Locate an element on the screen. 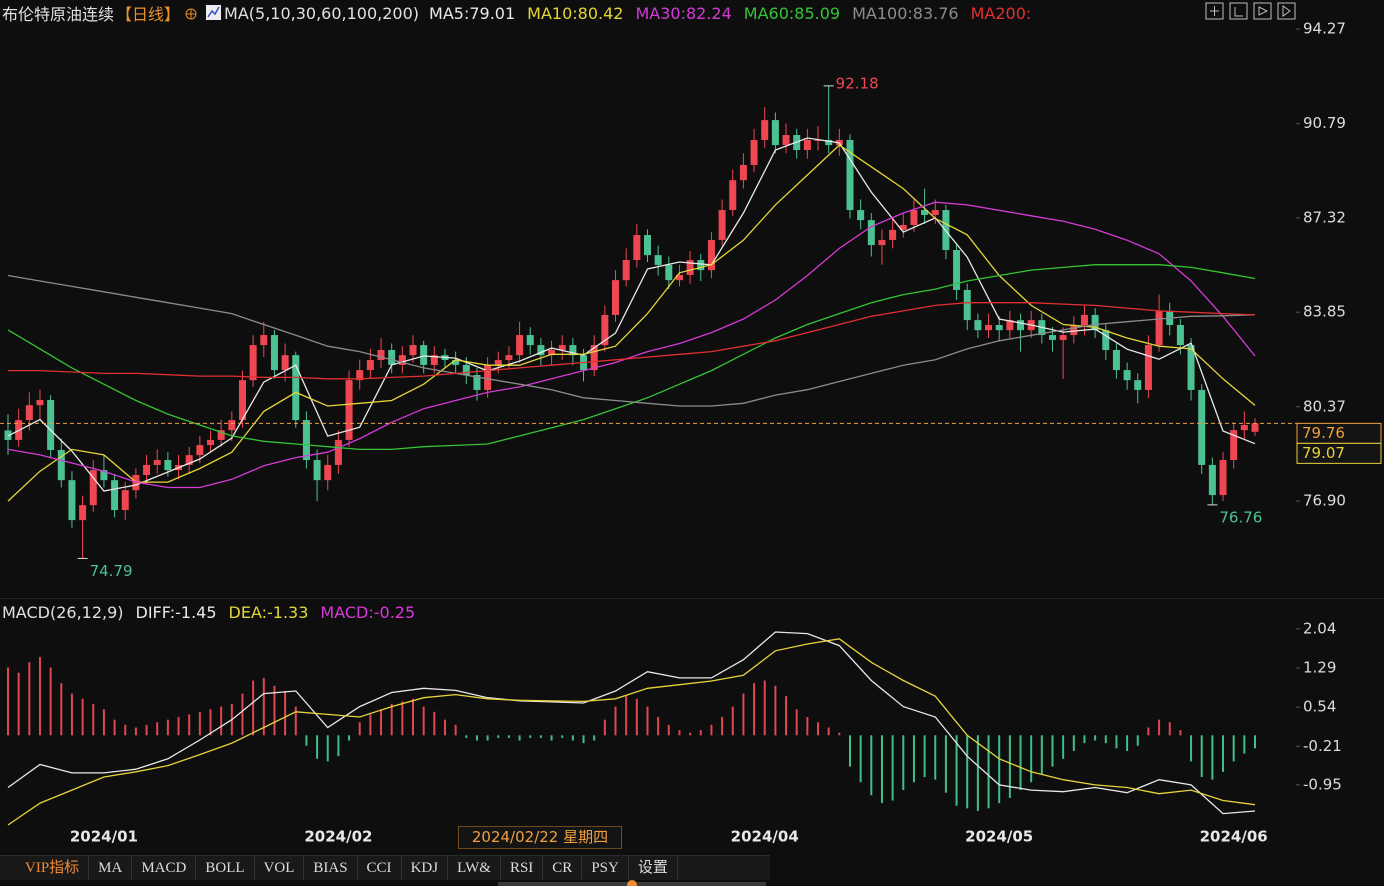  indicator-tab: VOL is located at coordinates (280, 868).